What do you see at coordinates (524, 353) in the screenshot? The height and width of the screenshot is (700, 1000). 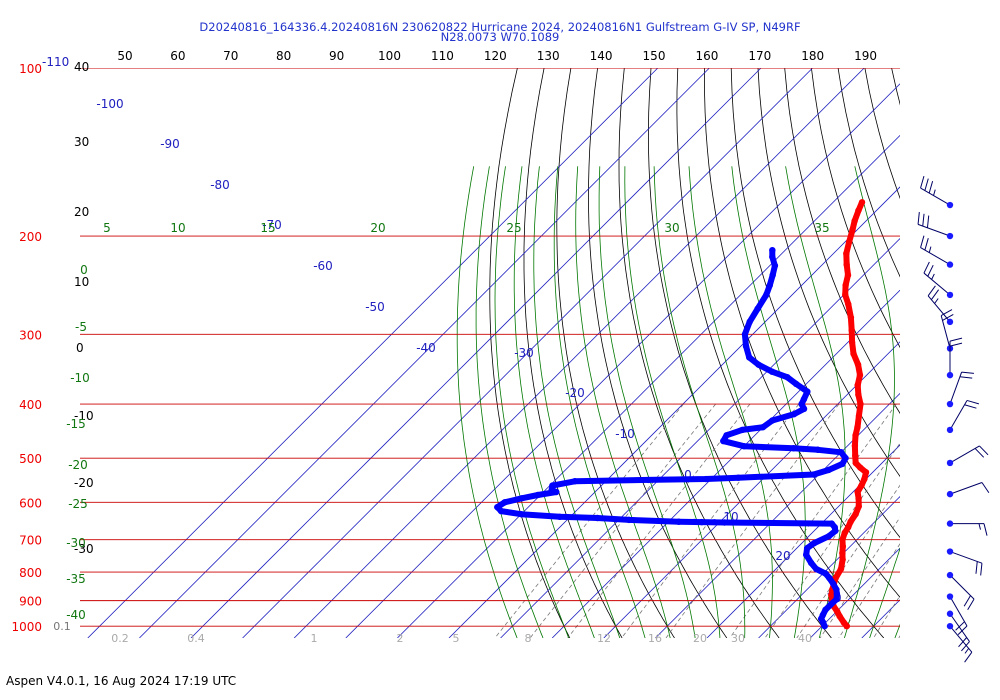 I see `isotherm-label: -30` at bounding box center [524, 353].